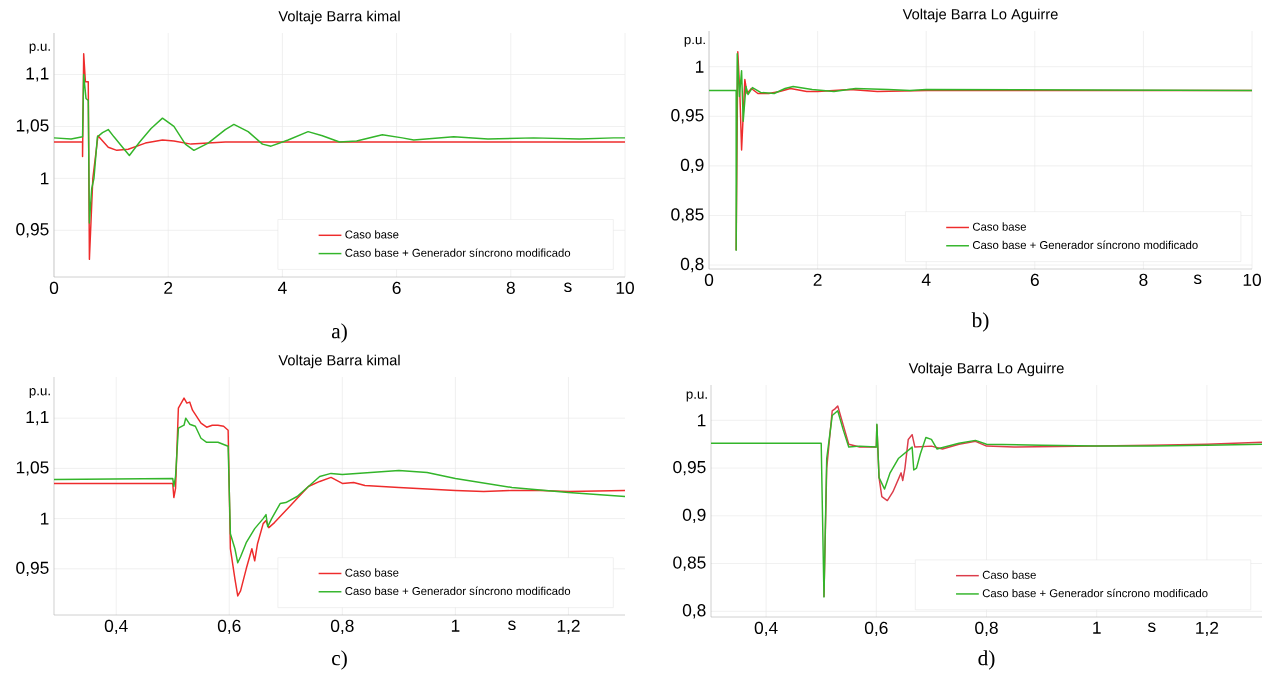  Describe the element at coordinates (339, 660) in the screenshot. I see `text: c)` at that location.